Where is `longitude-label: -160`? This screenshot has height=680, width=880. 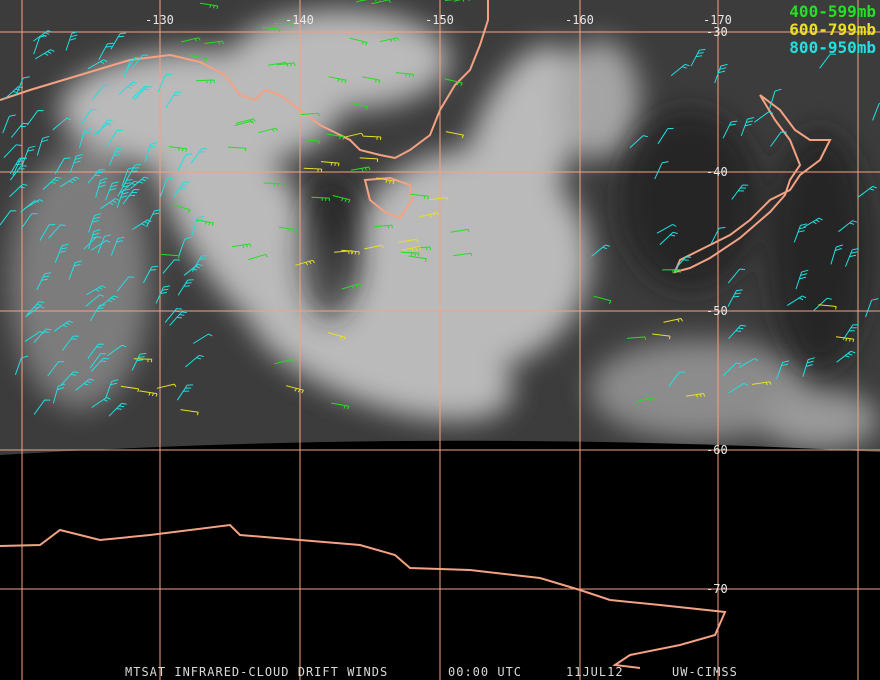
longitude-label: -160 is located at coordinates (579, 20).